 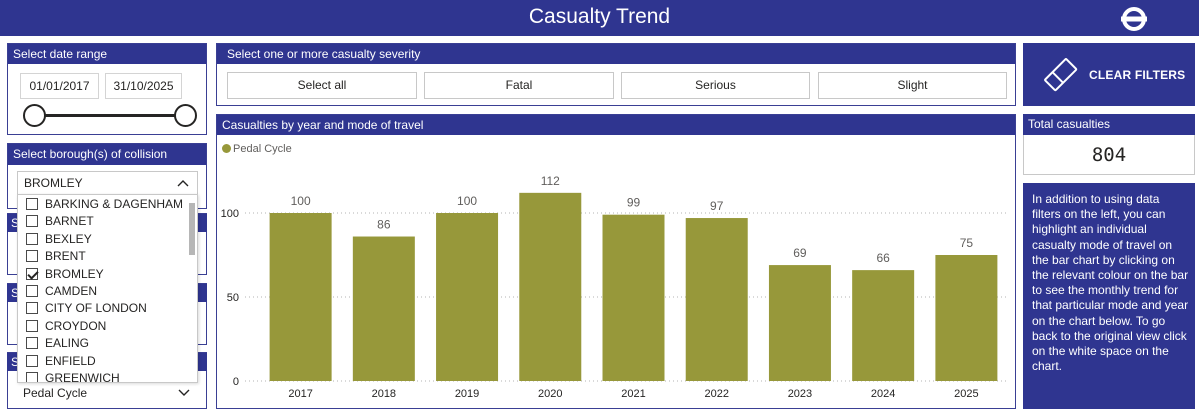 What do you see at coordinates (226, 148) in the screenshot?
I see `legend-dot` at bounding box center [226, 148].